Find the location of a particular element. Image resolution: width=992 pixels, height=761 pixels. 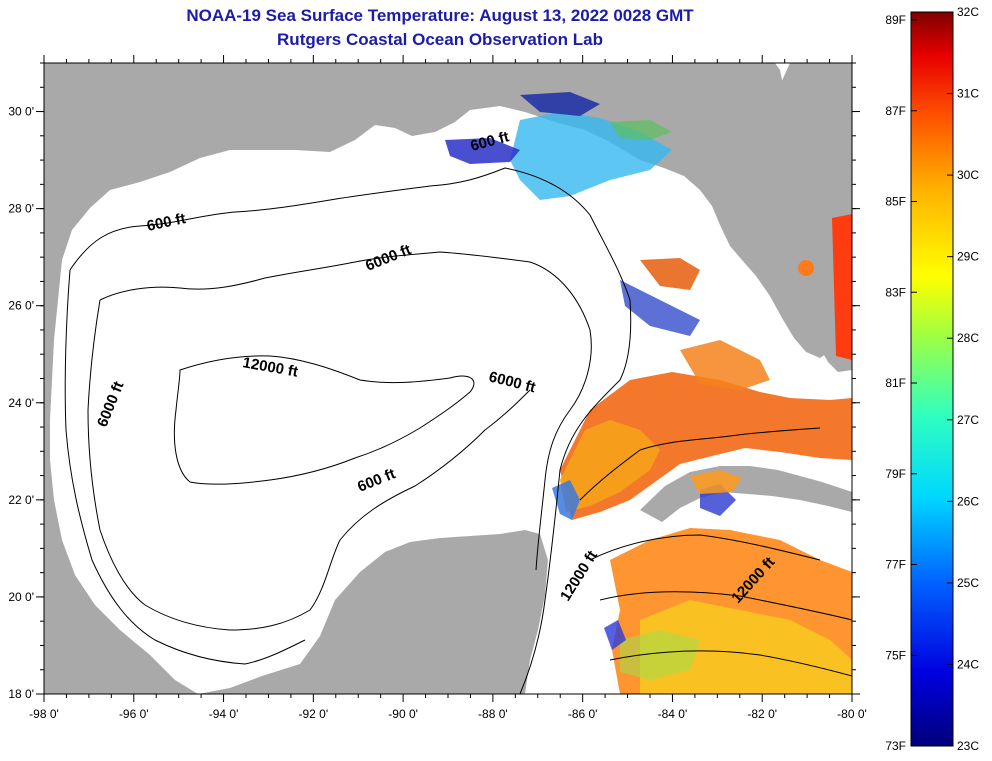

colorbar-f-label: 77F is located at coordinates (895, 565).